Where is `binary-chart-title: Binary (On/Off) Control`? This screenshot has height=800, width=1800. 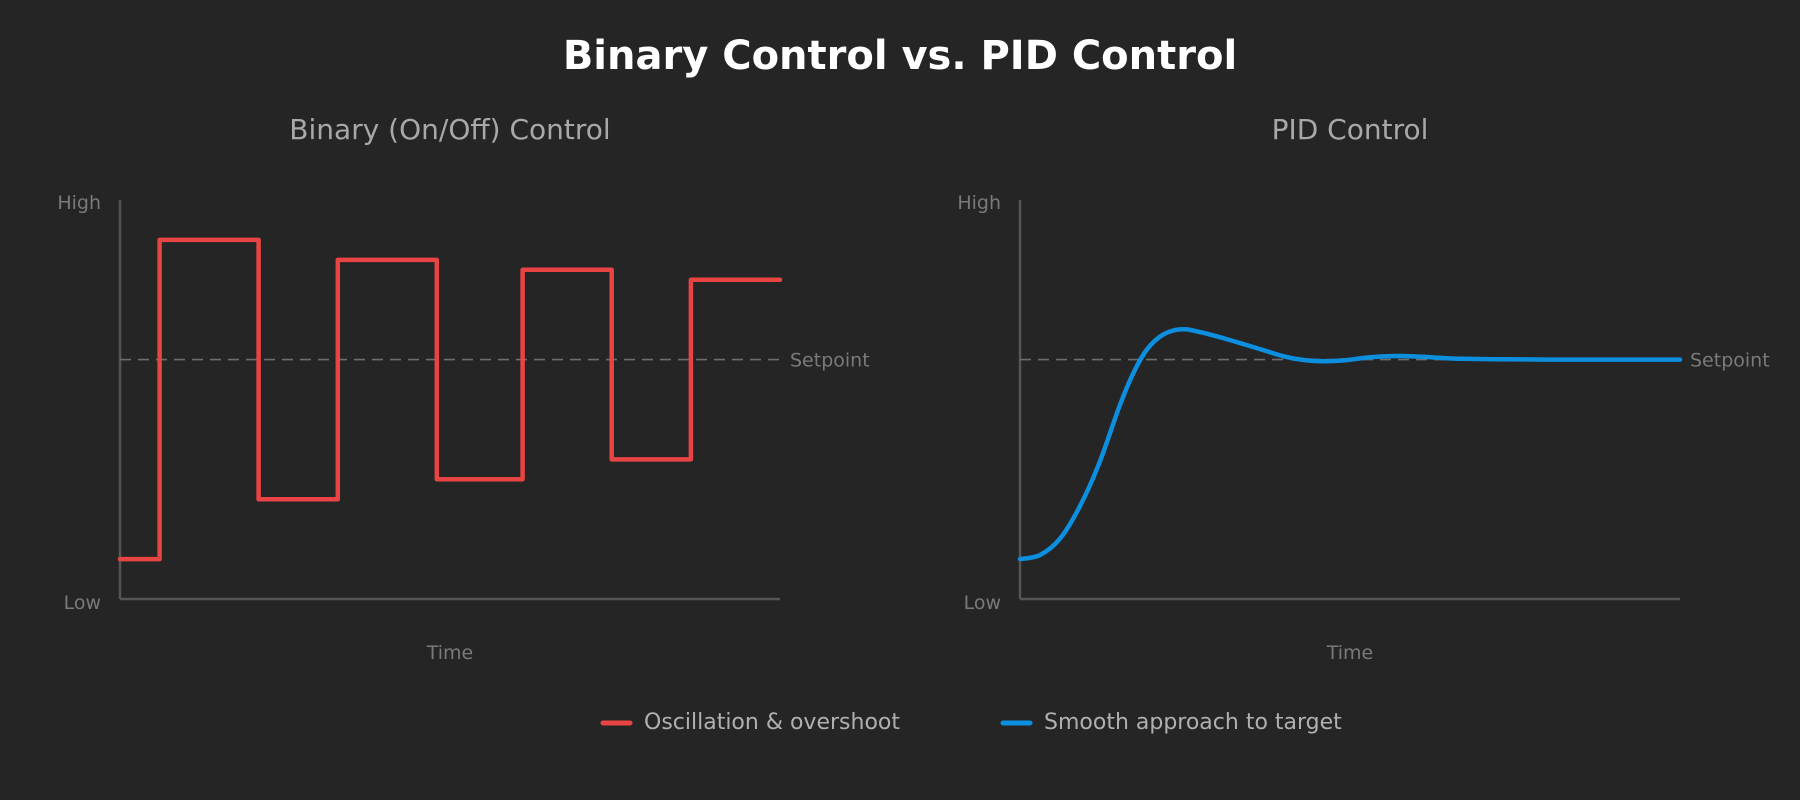
binary-chart-title: Binary (On/Off) Control is located at coordinates (449, 129).